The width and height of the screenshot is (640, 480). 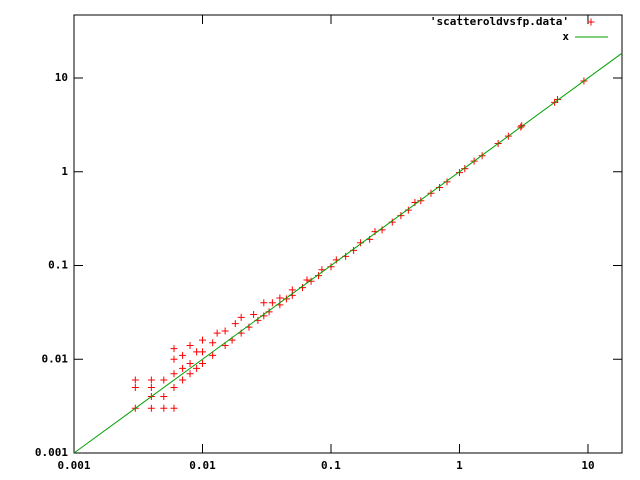 What do you see at coordinates (331, 465) in the screenshot?
I see `x-tick-label: 0.1` at bounding box center [331, 465].